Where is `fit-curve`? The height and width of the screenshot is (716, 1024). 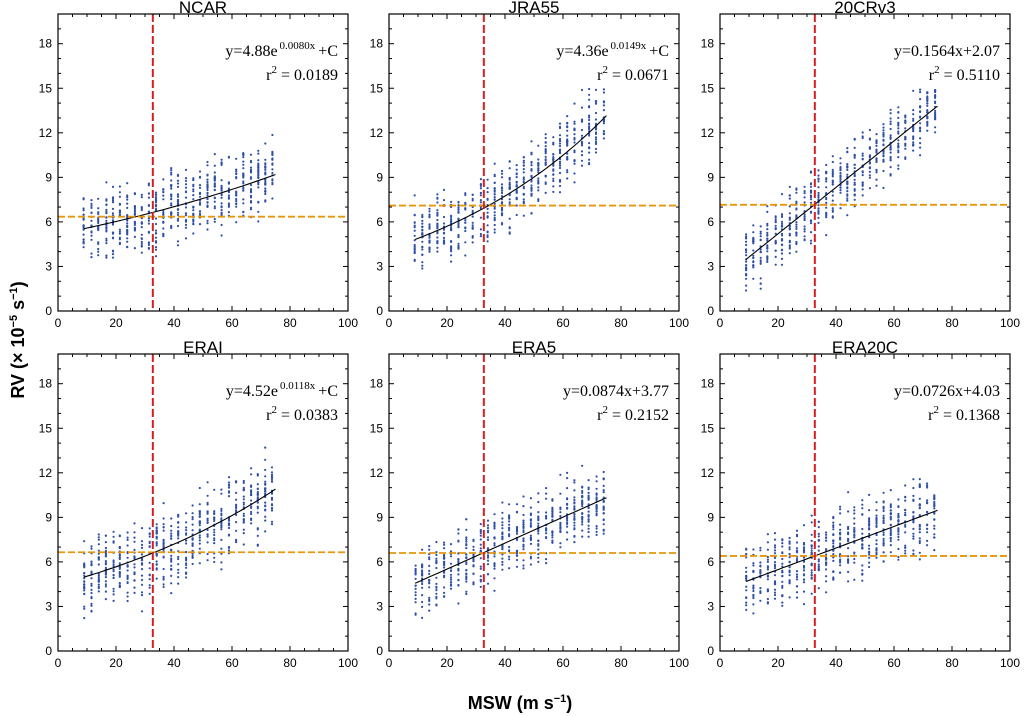
fit-curve is located at coordinates (510, 178).